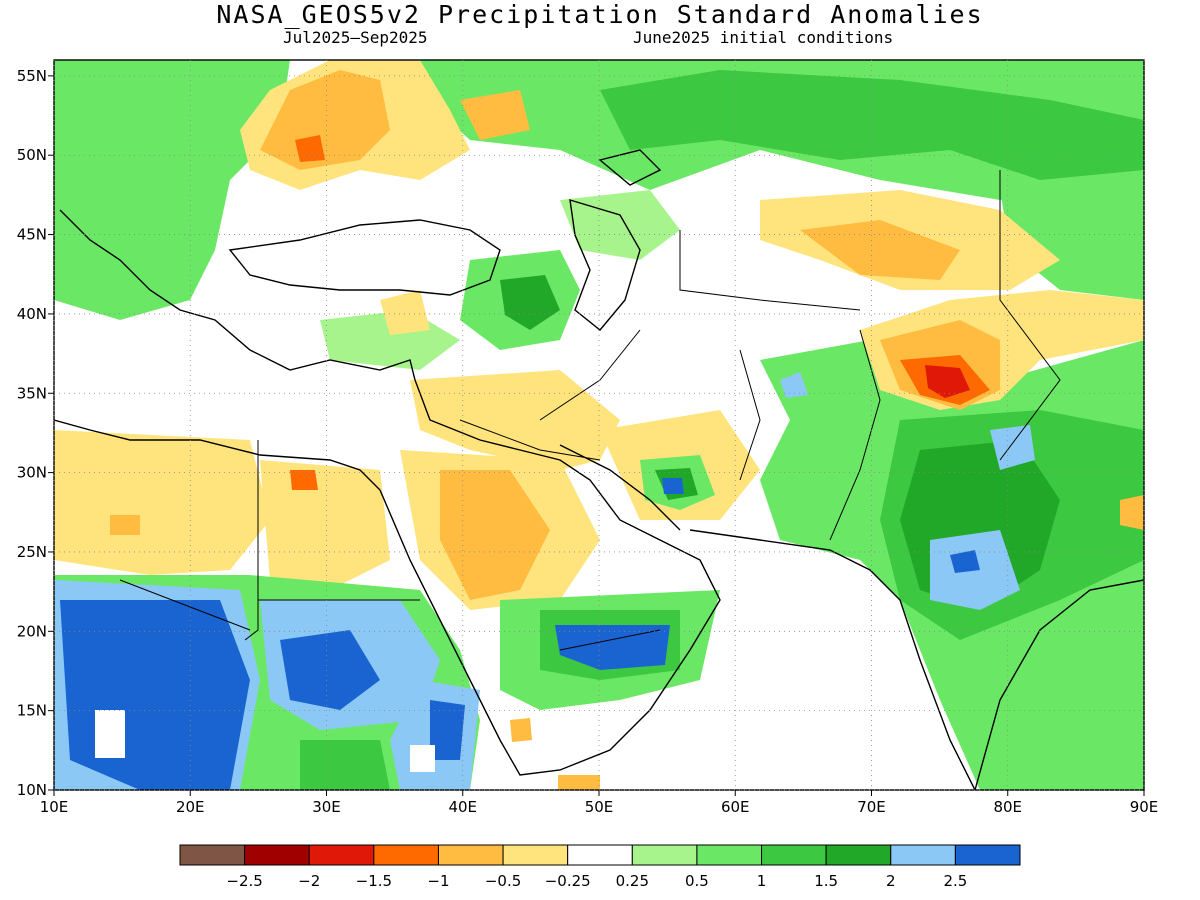 The width and height of the screenshot is (1200, 900). Describe the element at coordinates (32, 790) in the screenshot. I see `lat-tick-label: 10N` at that location.